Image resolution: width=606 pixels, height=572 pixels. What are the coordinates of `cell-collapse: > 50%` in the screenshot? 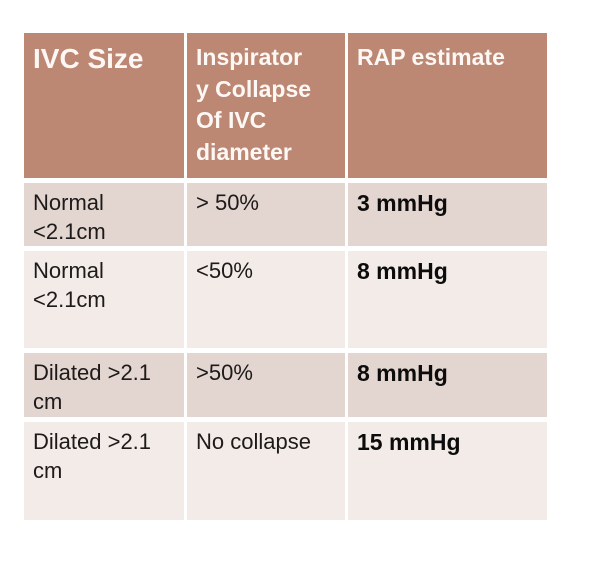 It's located at (266, 214).